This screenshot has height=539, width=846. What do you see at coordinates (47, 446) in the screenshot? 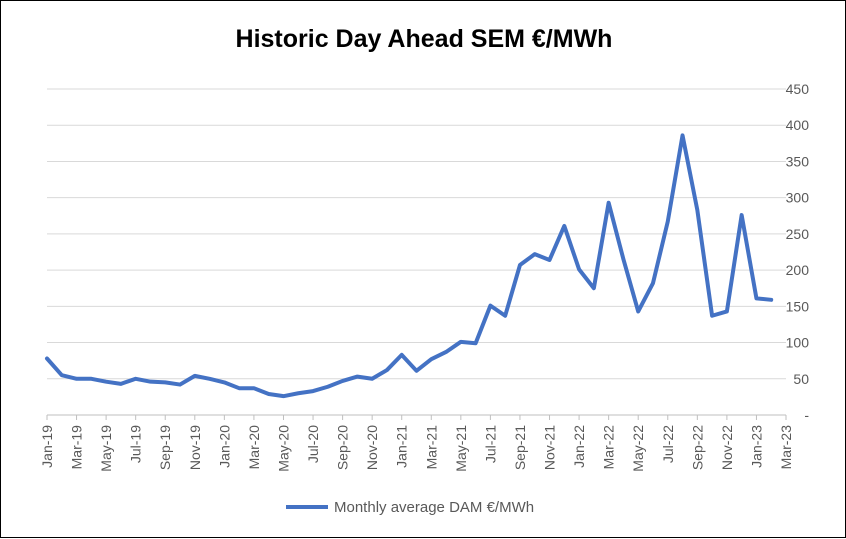
I see `x-tick-label: Jan-19` at bounding box center [47, 446].